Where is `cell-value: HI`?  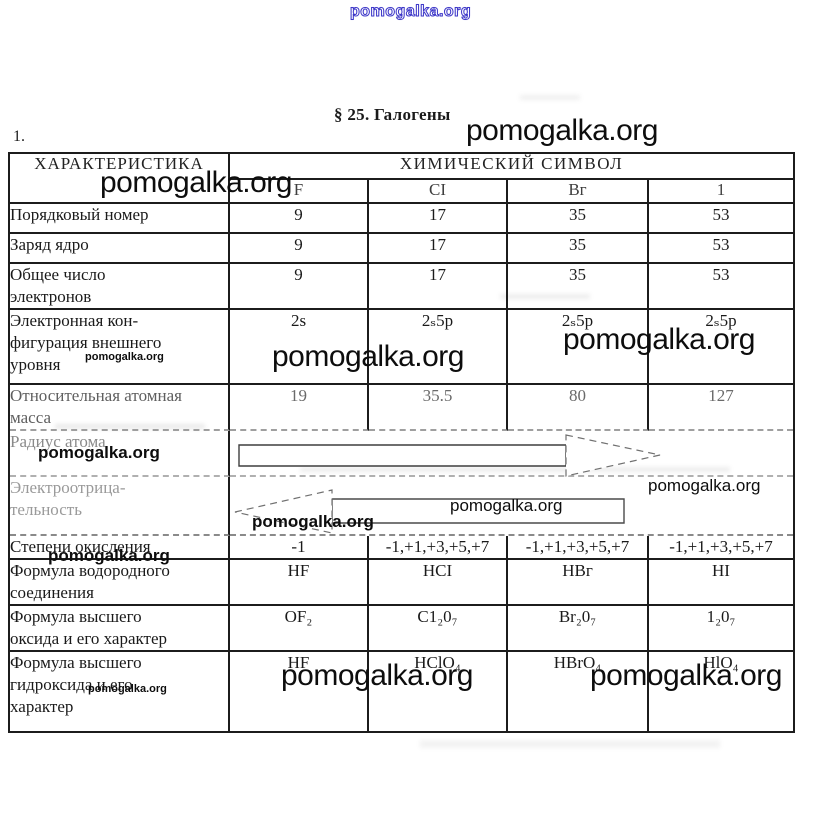 cell-value: HI is located at coordinates (721, 583).